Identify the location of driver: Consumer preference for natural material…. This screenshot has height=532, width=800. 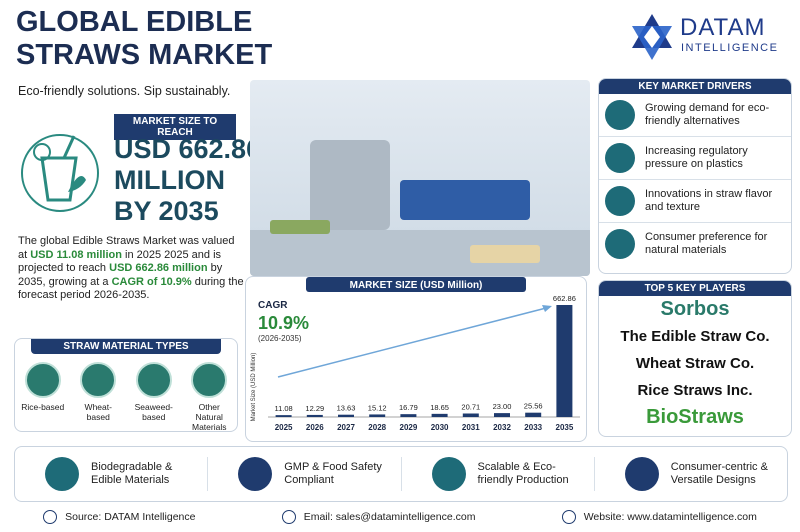
(695, 244).